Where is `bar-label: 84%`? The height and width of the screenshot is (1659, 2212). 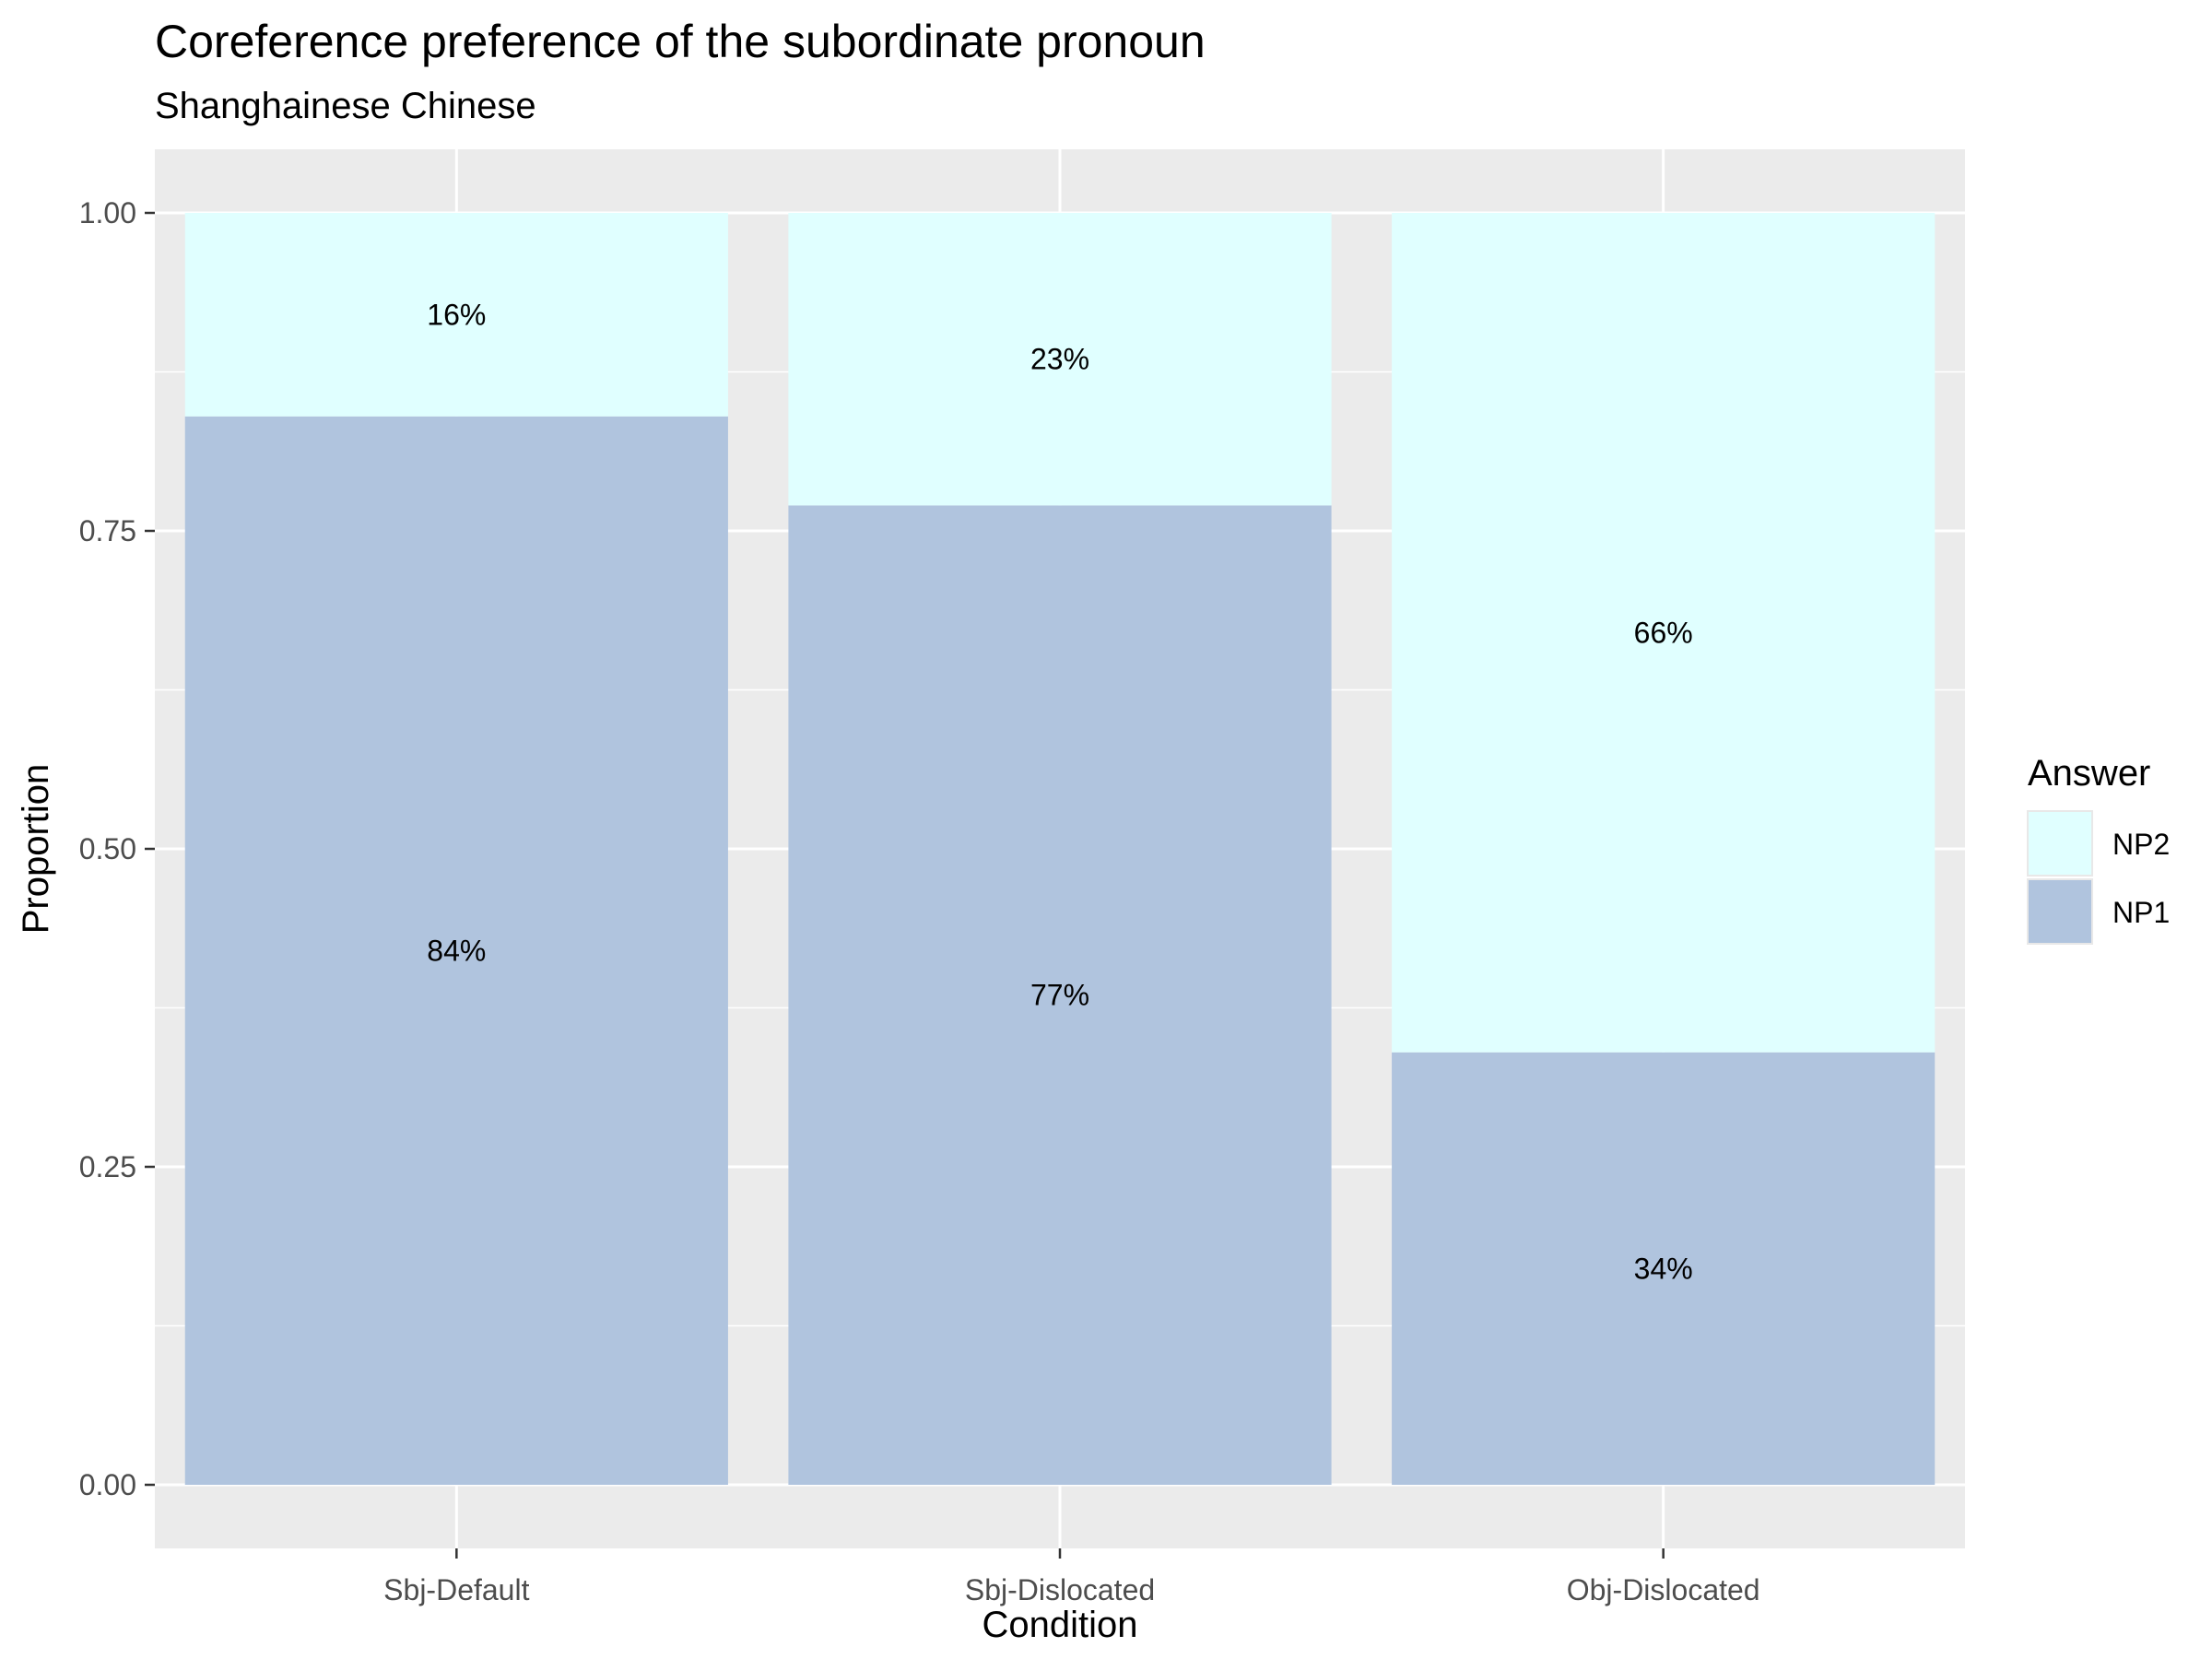 bar-label: 84% is located at coordinates (456, 950).